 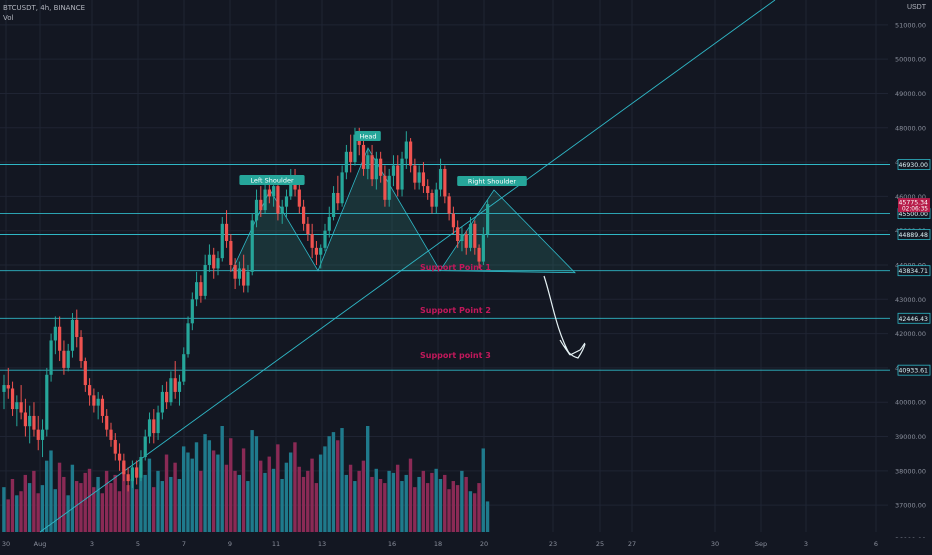 I want to click on time-tick-label: Aug, so click(x=40, y=544).